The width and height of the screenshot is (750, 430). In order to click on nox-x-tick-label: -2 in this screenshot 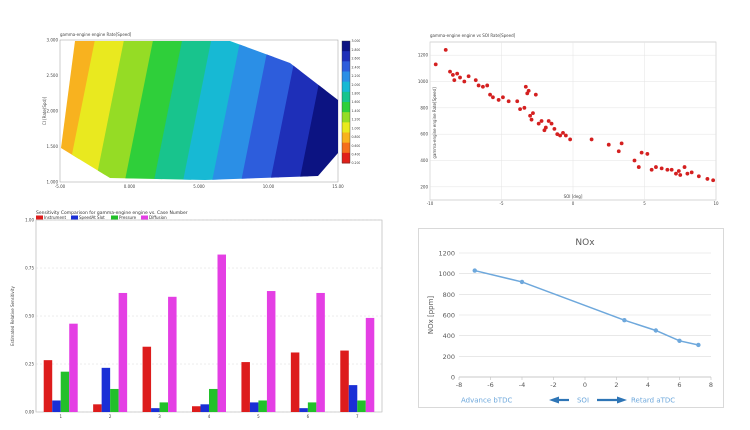, I will do `click(553, 385)`.